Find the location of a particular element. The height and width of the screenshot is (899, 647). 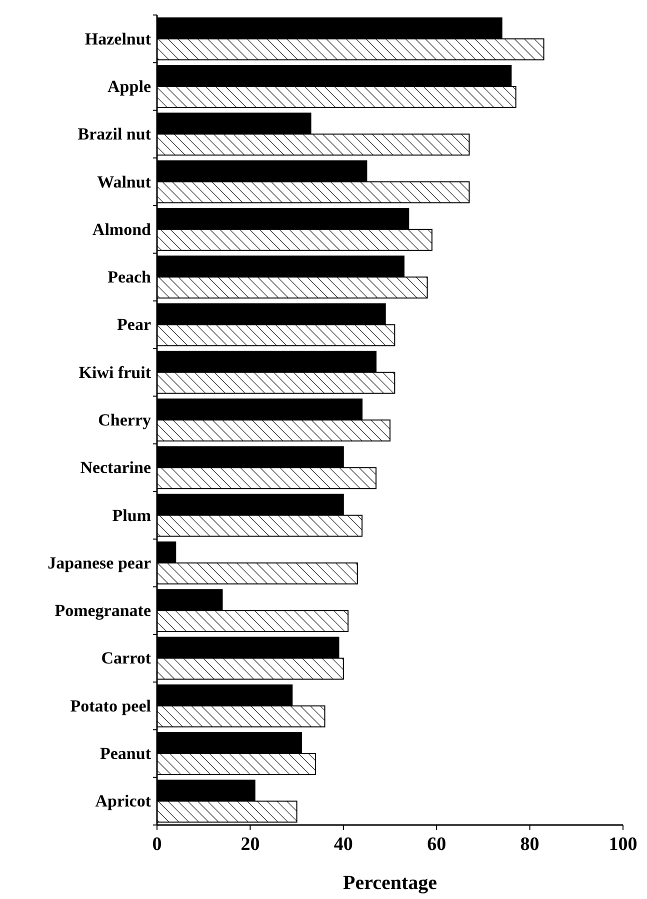

y-tick-label: Peanut is located at coordinates (126, 754).